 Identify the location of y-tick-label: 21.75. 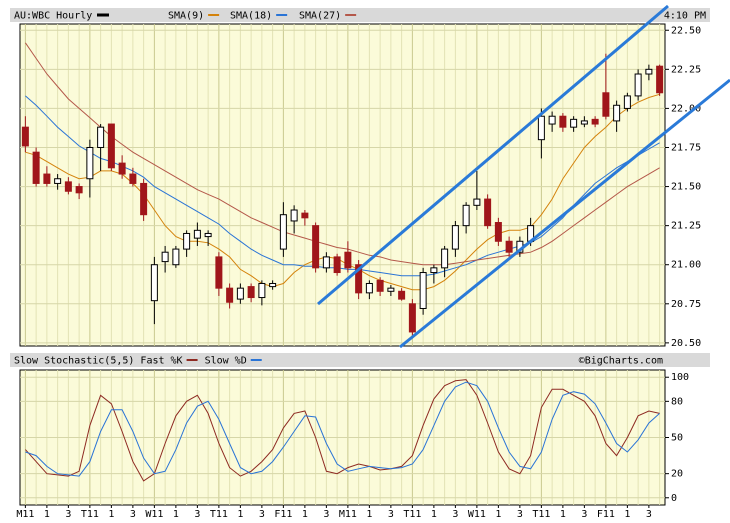
(686, 147).